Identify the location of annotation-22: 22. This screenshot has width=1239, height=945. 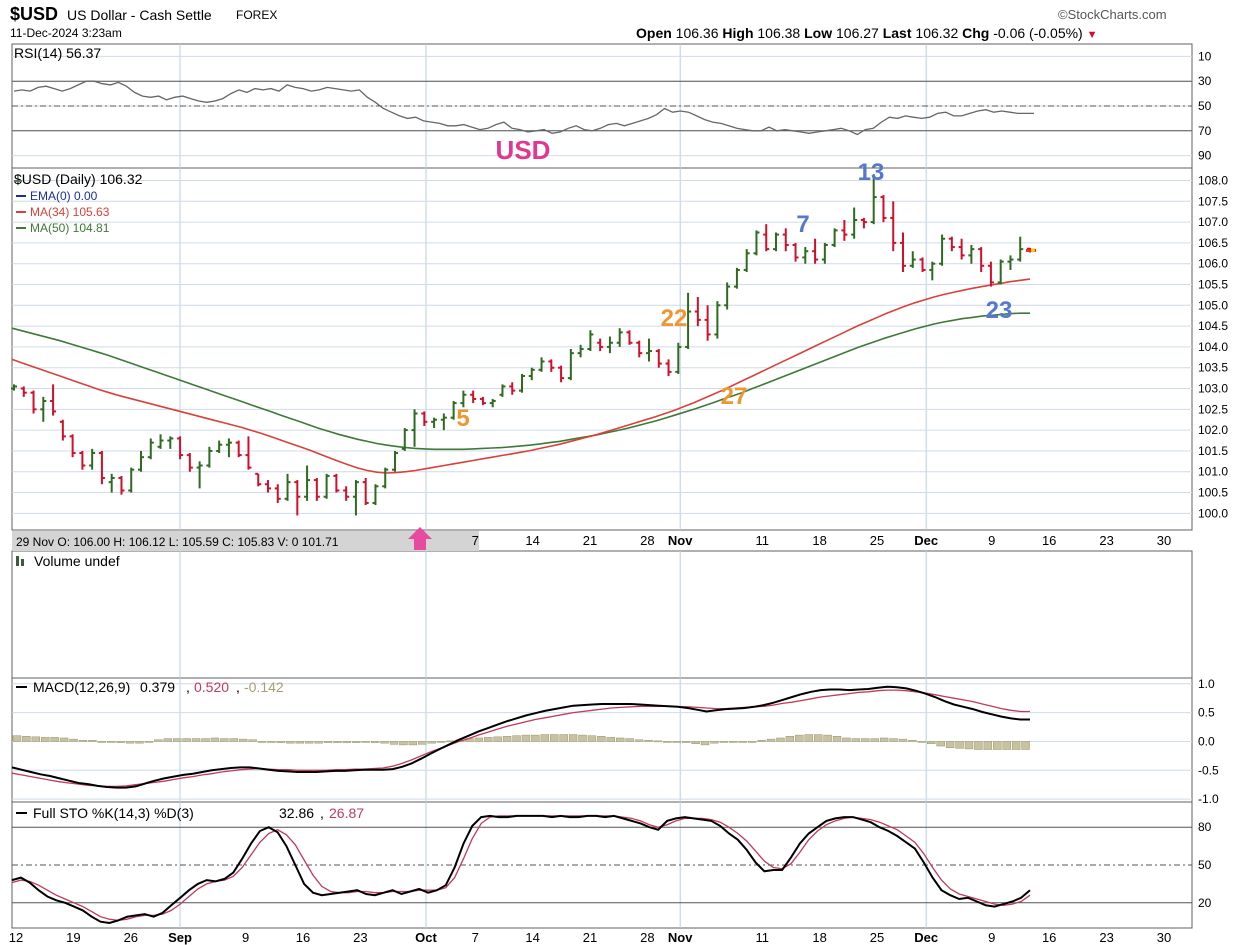
(674, 318).